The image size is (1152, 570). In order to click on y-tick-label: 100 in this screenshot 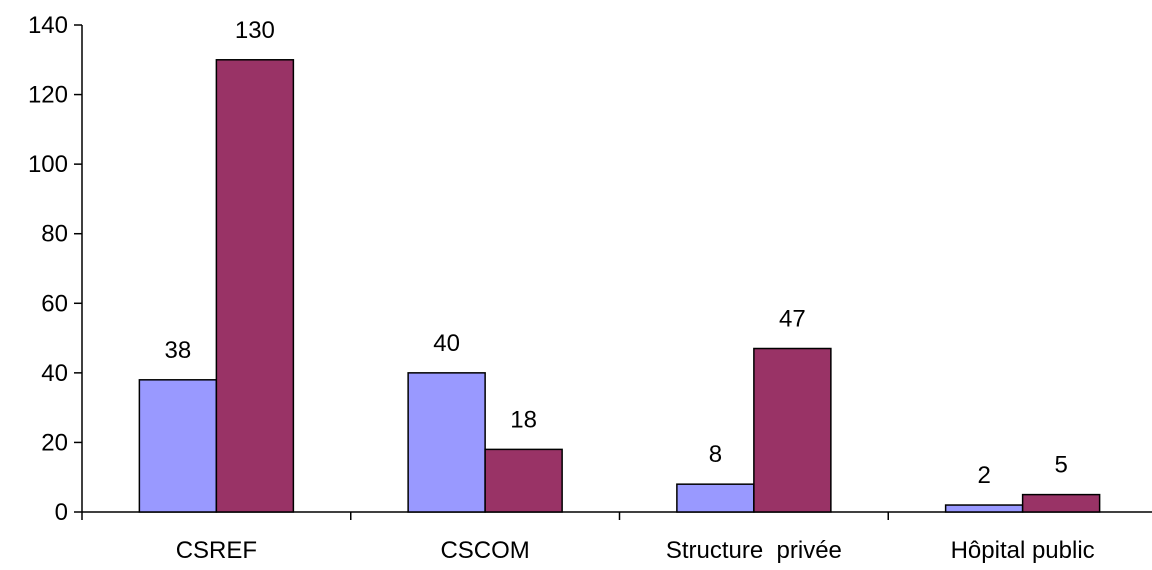, I will do `click(48, 164)`.